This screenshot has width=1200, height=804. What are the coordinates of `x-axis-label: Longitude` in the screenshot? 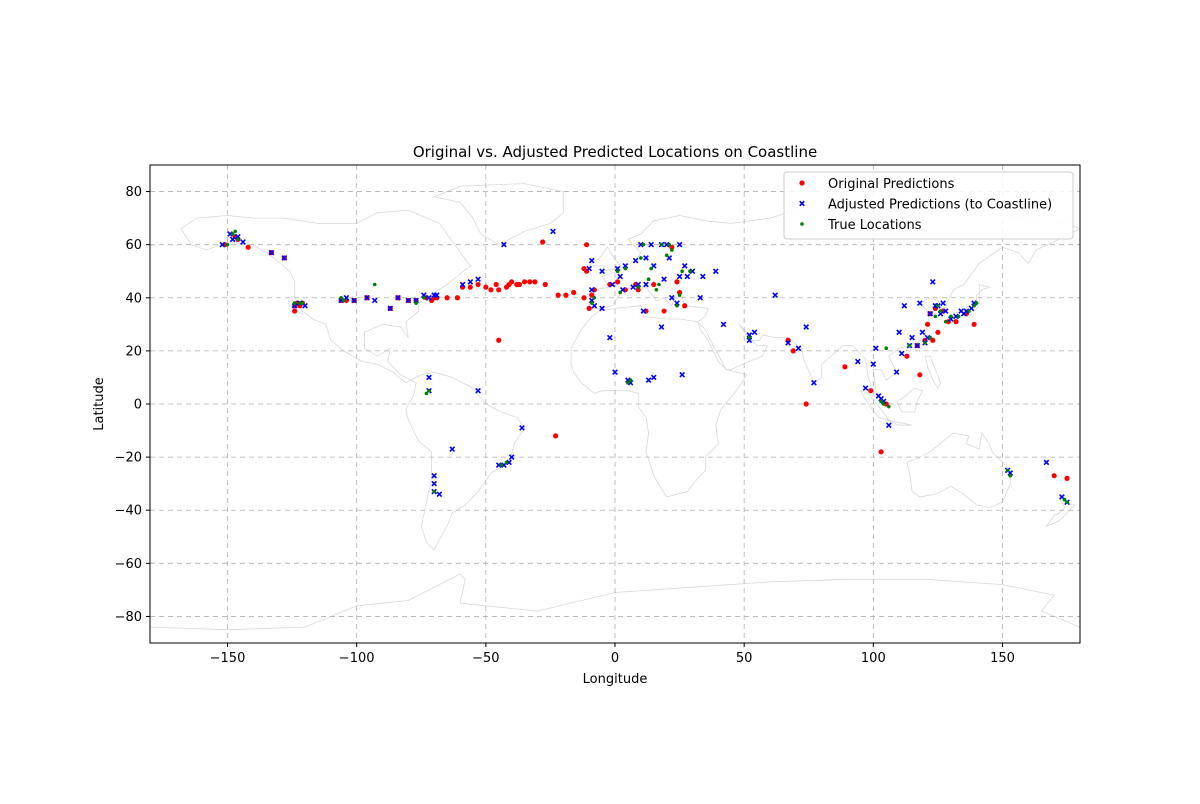 It's located at (615, 679).